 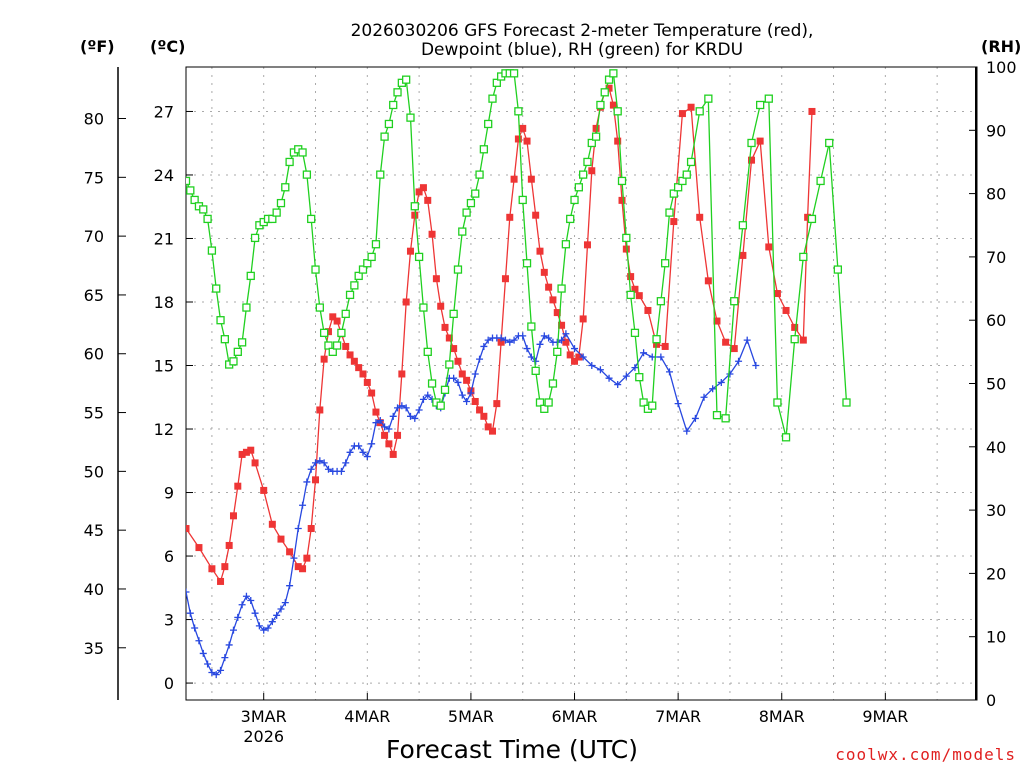 I want to click on rh-tick-label: 50, so click(x=996, y=384).